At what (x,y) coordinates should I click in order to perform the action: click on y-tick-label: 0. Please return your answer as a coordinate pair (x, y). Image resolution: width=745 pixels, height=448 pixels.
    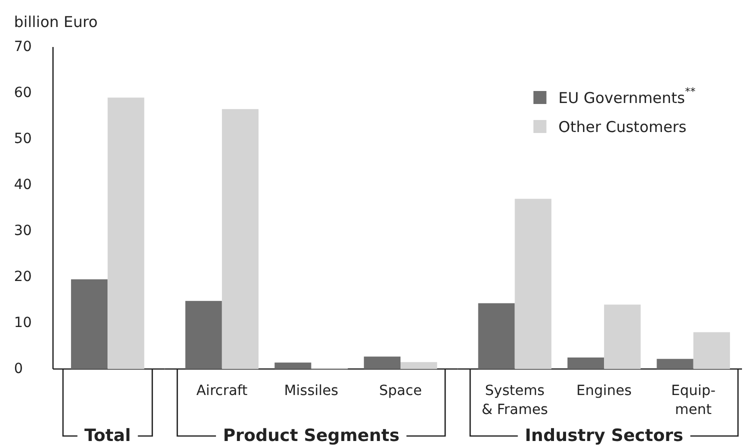
    Looking at the image, I should click on (18, 369).